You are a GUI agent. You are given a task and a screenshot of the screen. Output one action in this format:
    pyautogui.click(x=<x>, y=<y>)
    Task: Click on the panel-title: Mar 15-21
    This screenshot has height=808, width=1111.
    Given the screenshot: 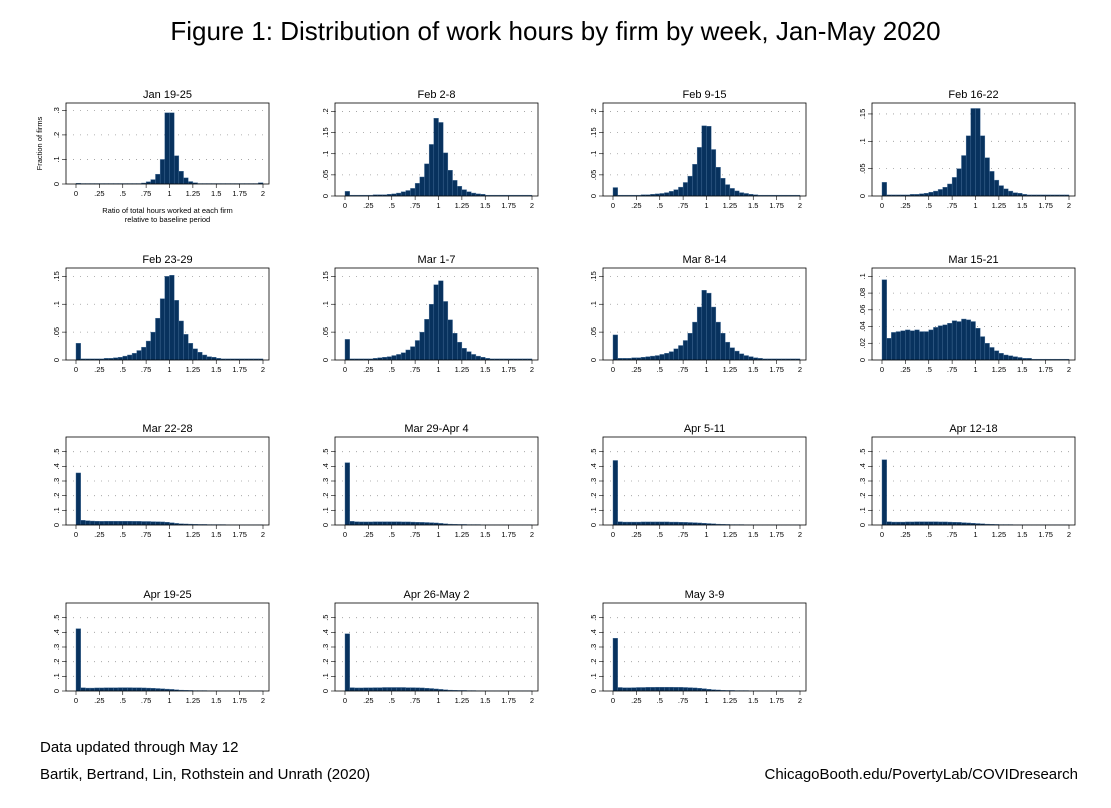 What is the action you would take?
    pyautogui.click(x=973, y=260)
    